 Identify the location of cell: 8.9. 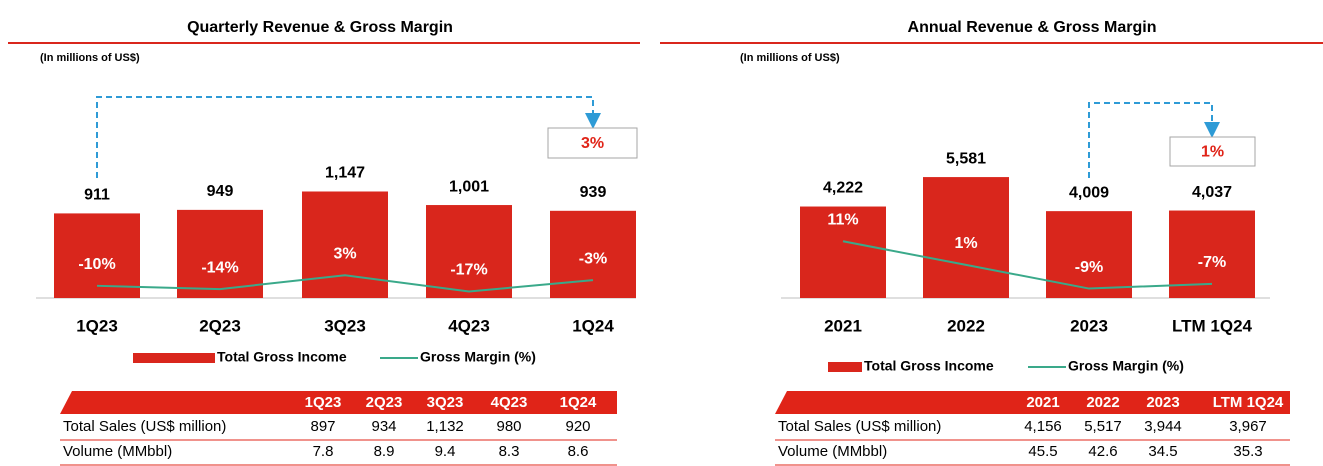
(384, 451).